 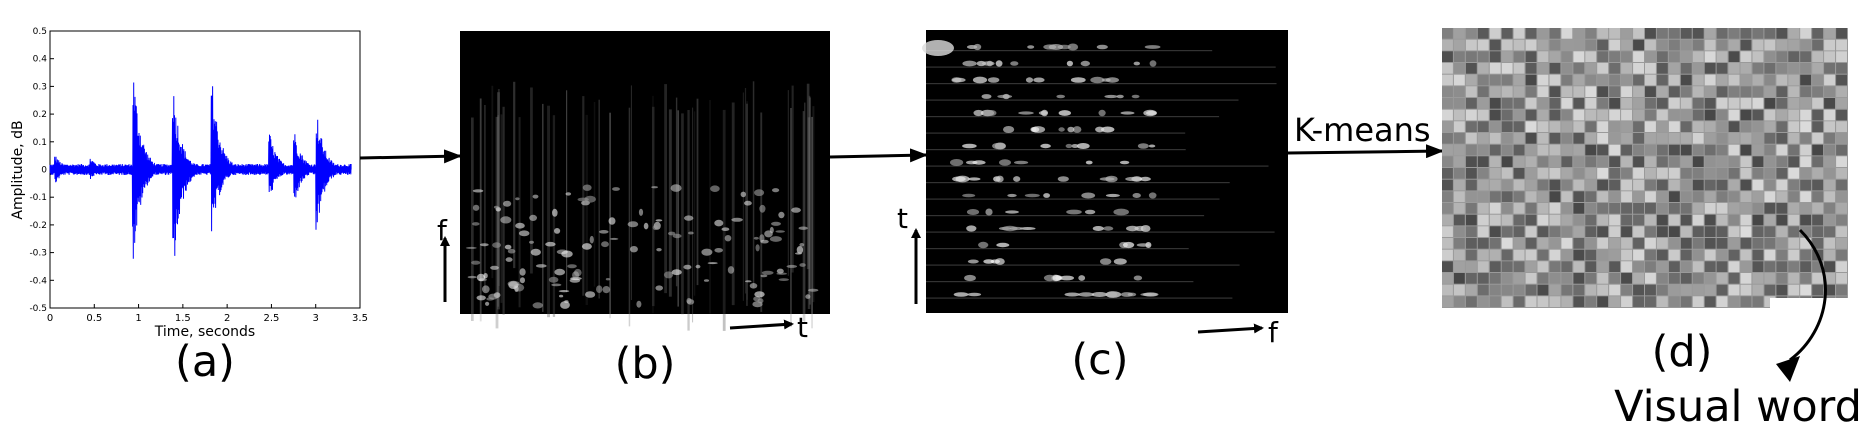 What do you see at coordinates (316, 318) in the screenshot?
I see `x-tick-label: 3` at bounding box center [316, 318].